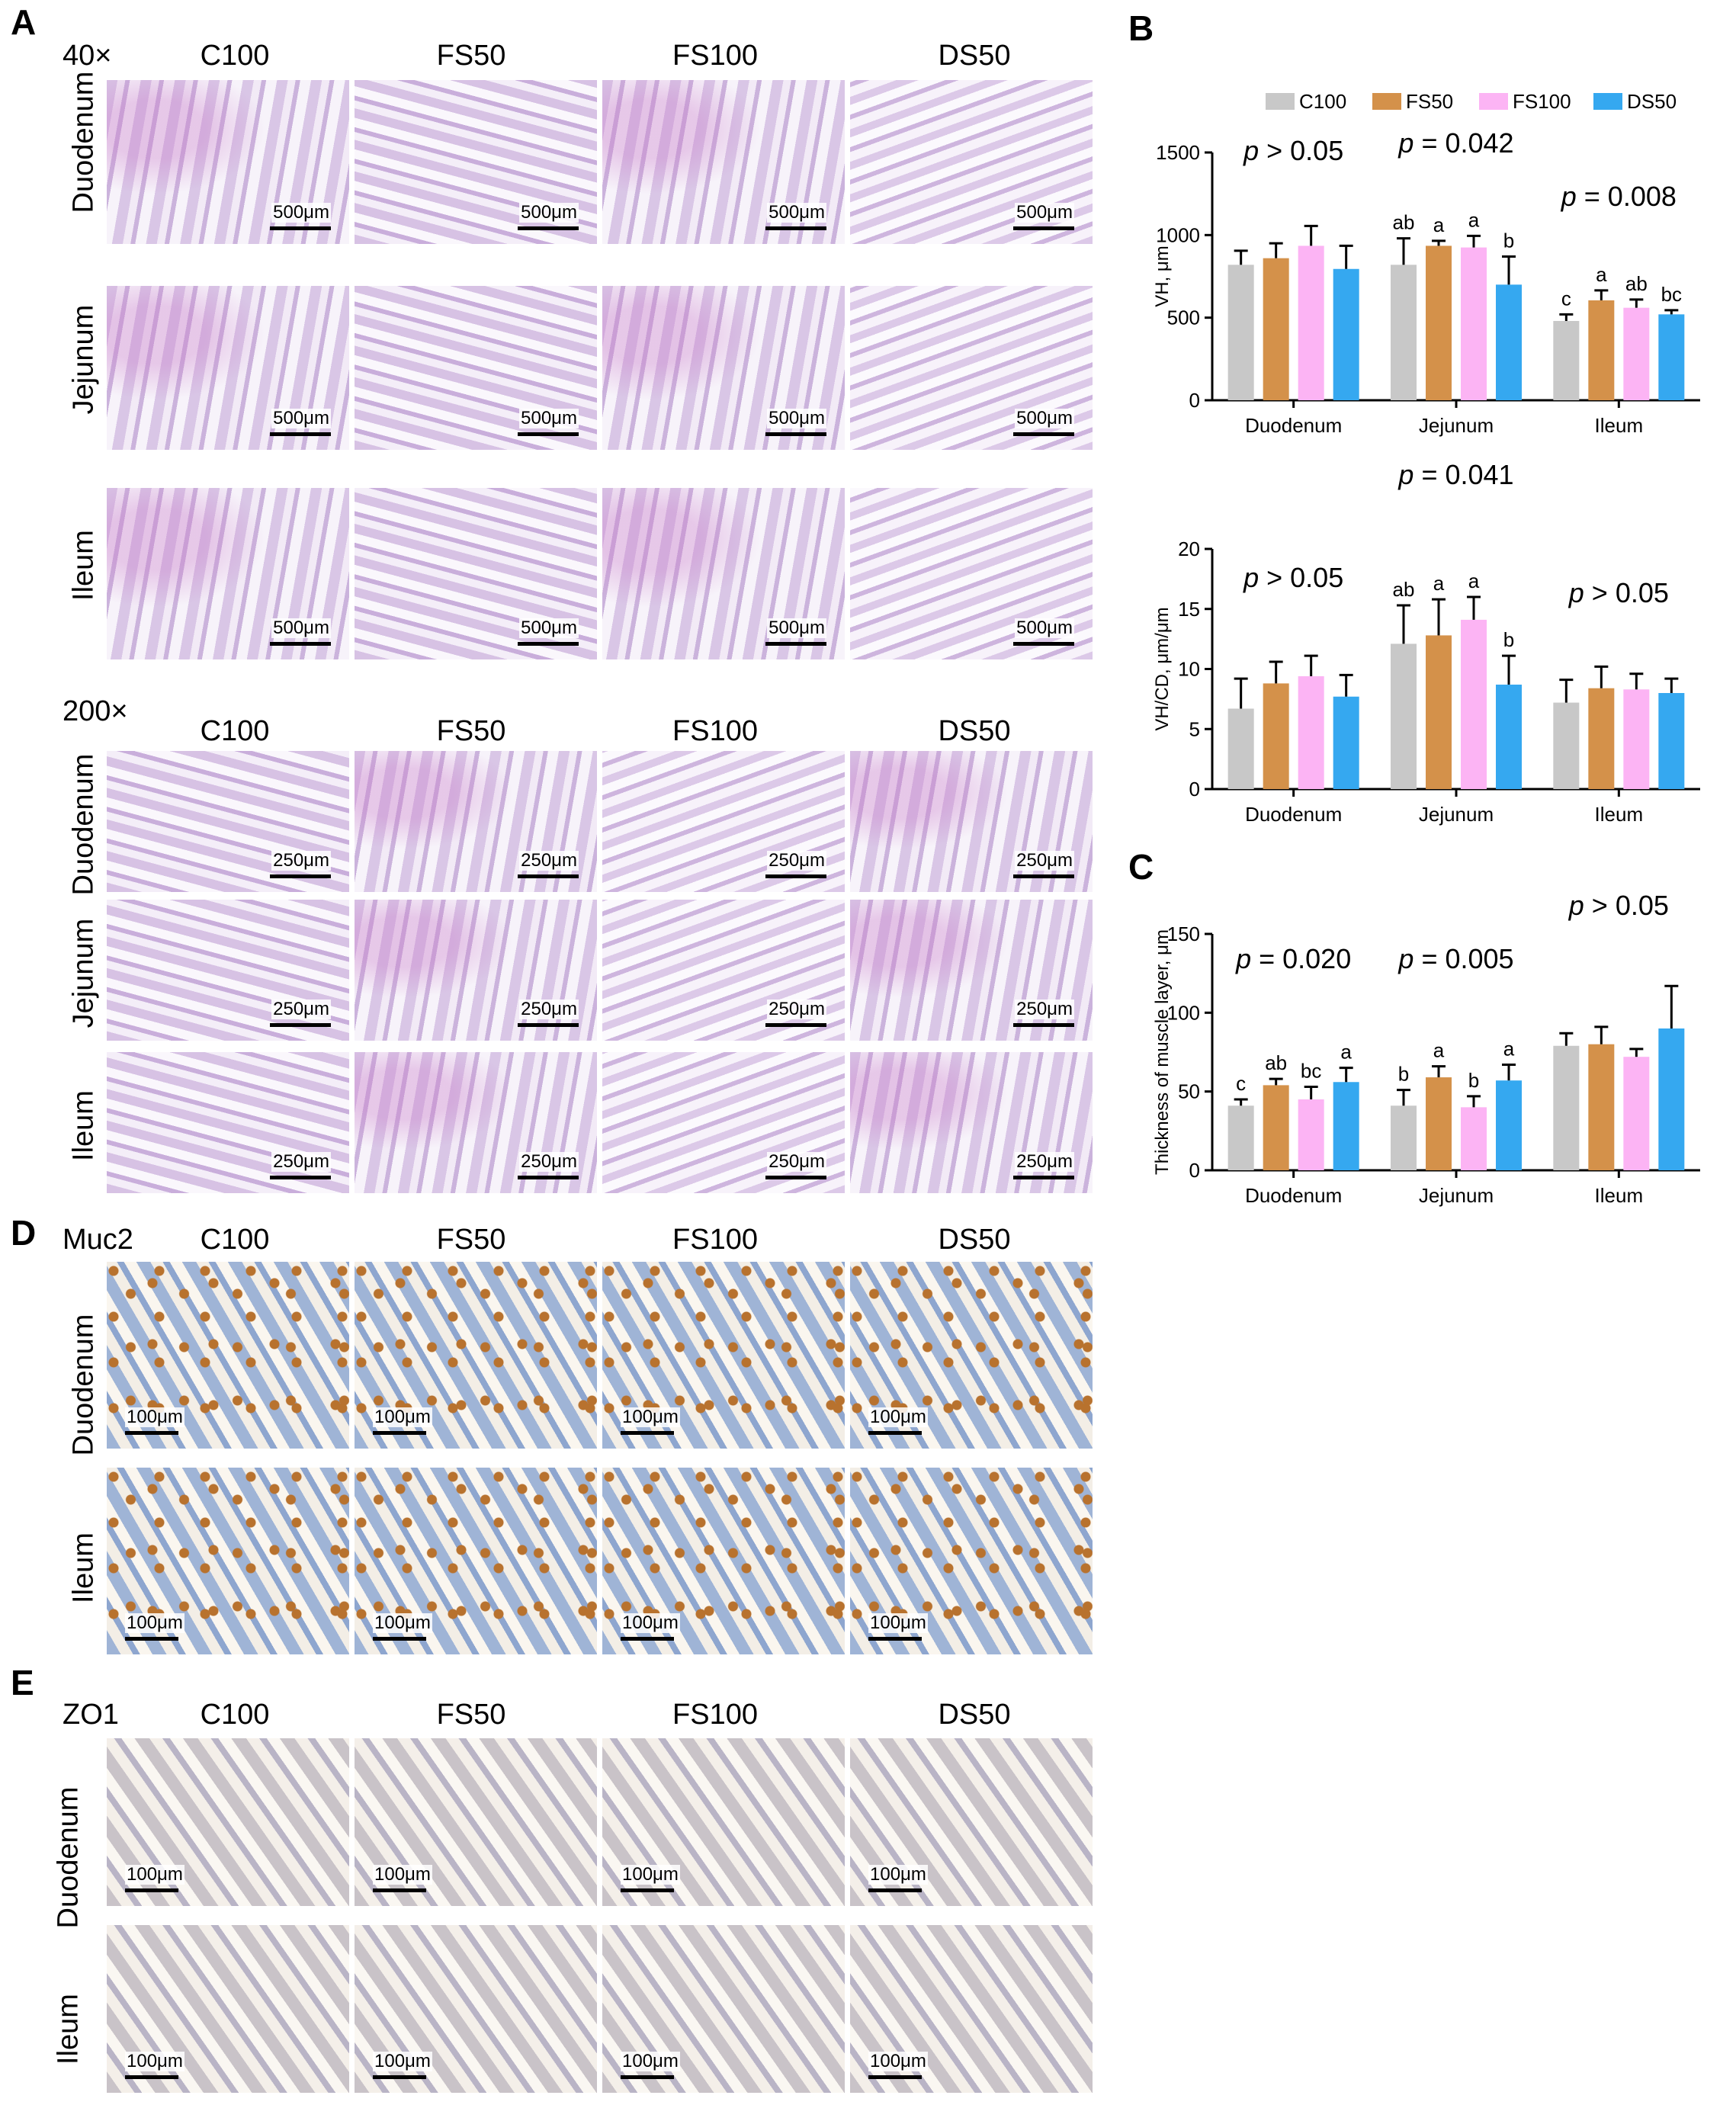 The image size is (1736, 2121). Describe the element at coordinates (1195, 789) in the screenshot. I see `y-tick-label: 0` at that location.